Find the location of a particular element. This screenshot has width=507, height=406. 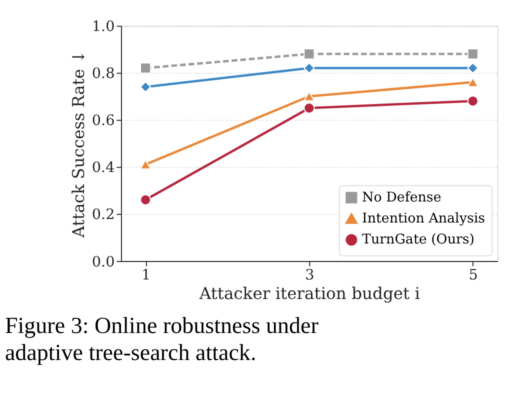

y-tick-label: 0.8 is located at coordinates (103, 74).